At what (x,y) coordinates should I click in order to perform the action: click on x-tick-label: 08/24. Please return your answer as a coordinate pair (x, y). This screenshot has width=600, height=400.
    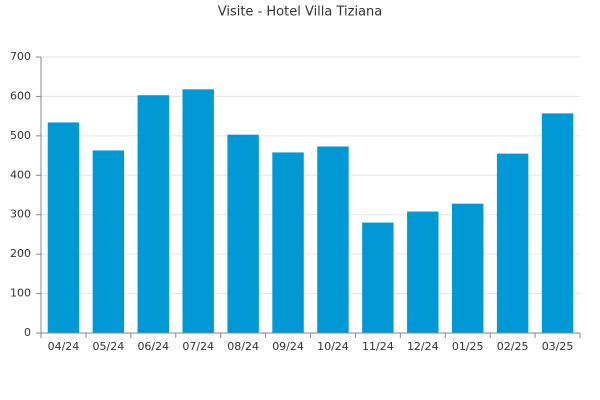
    Looking at the image, I should click on (243, 346).